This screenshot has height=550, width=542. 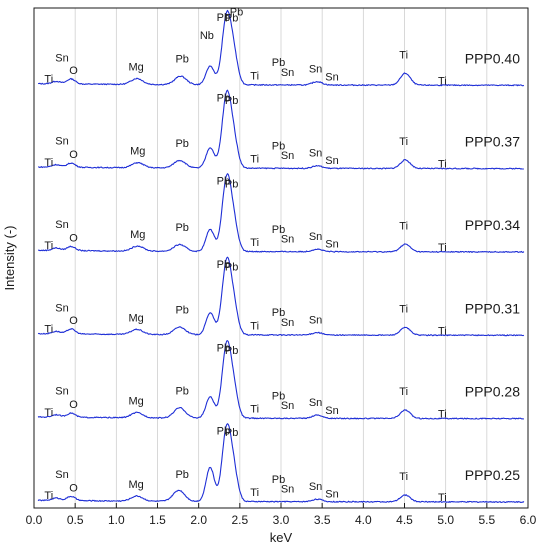 I want to click on x-tick-label: 5.0, so click(x=445, y=520).